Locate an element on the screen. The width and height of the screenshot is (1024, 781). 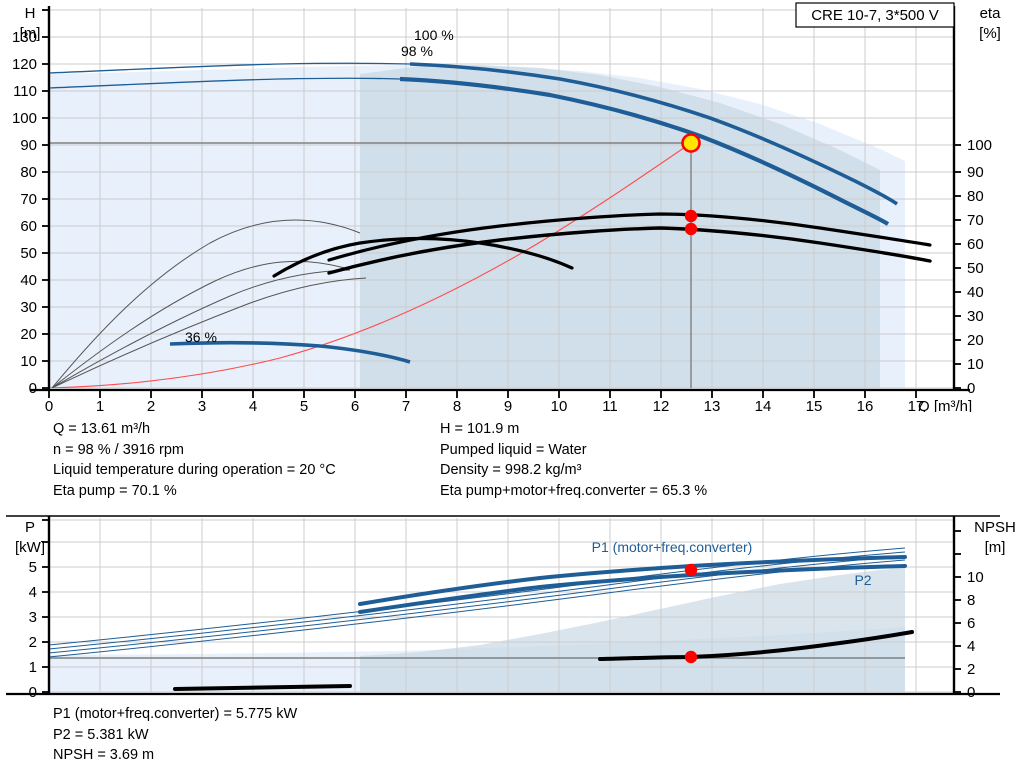
svg-text: 20 is located at coordinates (975, 340).